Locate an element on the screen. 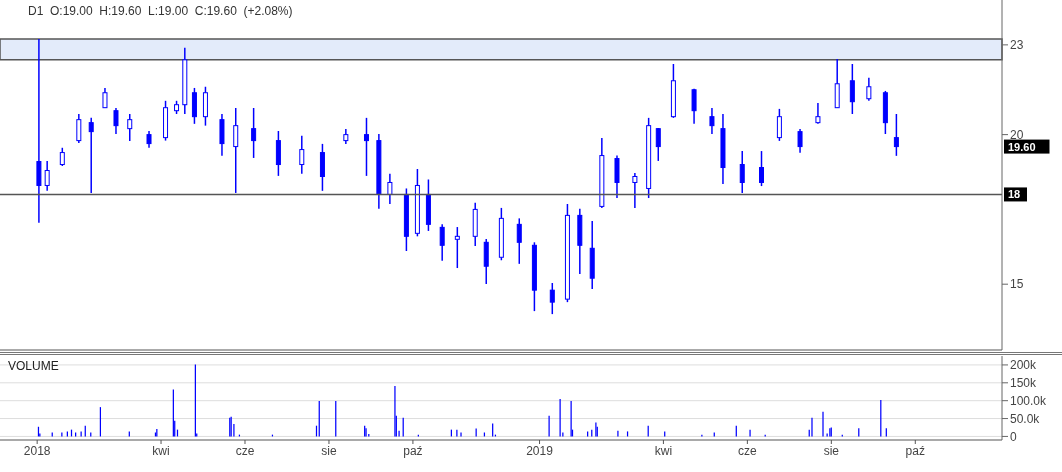  y-tick-label: 100.0k is located at coordinates (1029, 400).